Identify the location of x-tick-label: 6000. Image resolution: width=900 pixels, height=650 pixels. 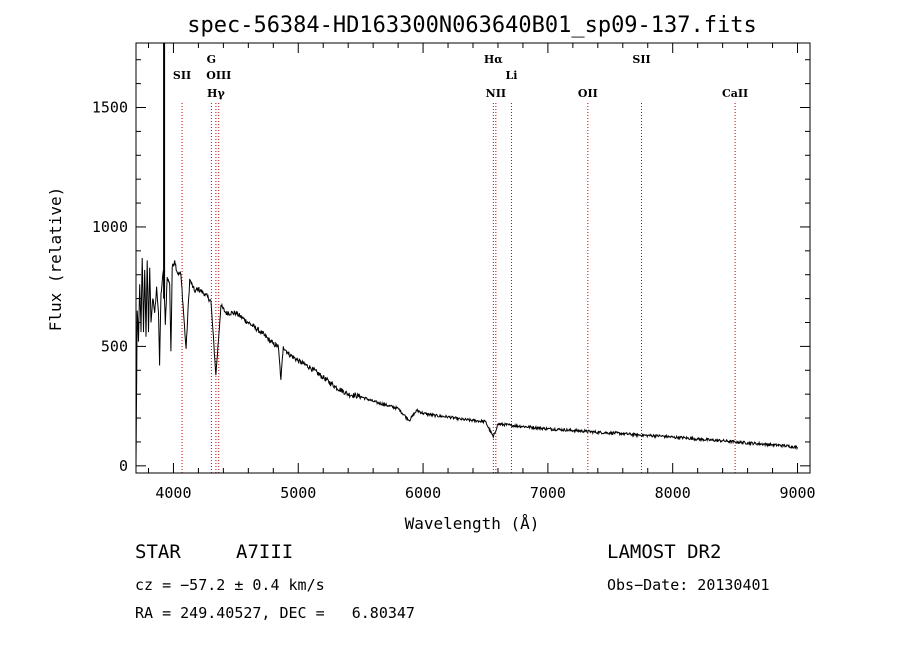
(423, 493).